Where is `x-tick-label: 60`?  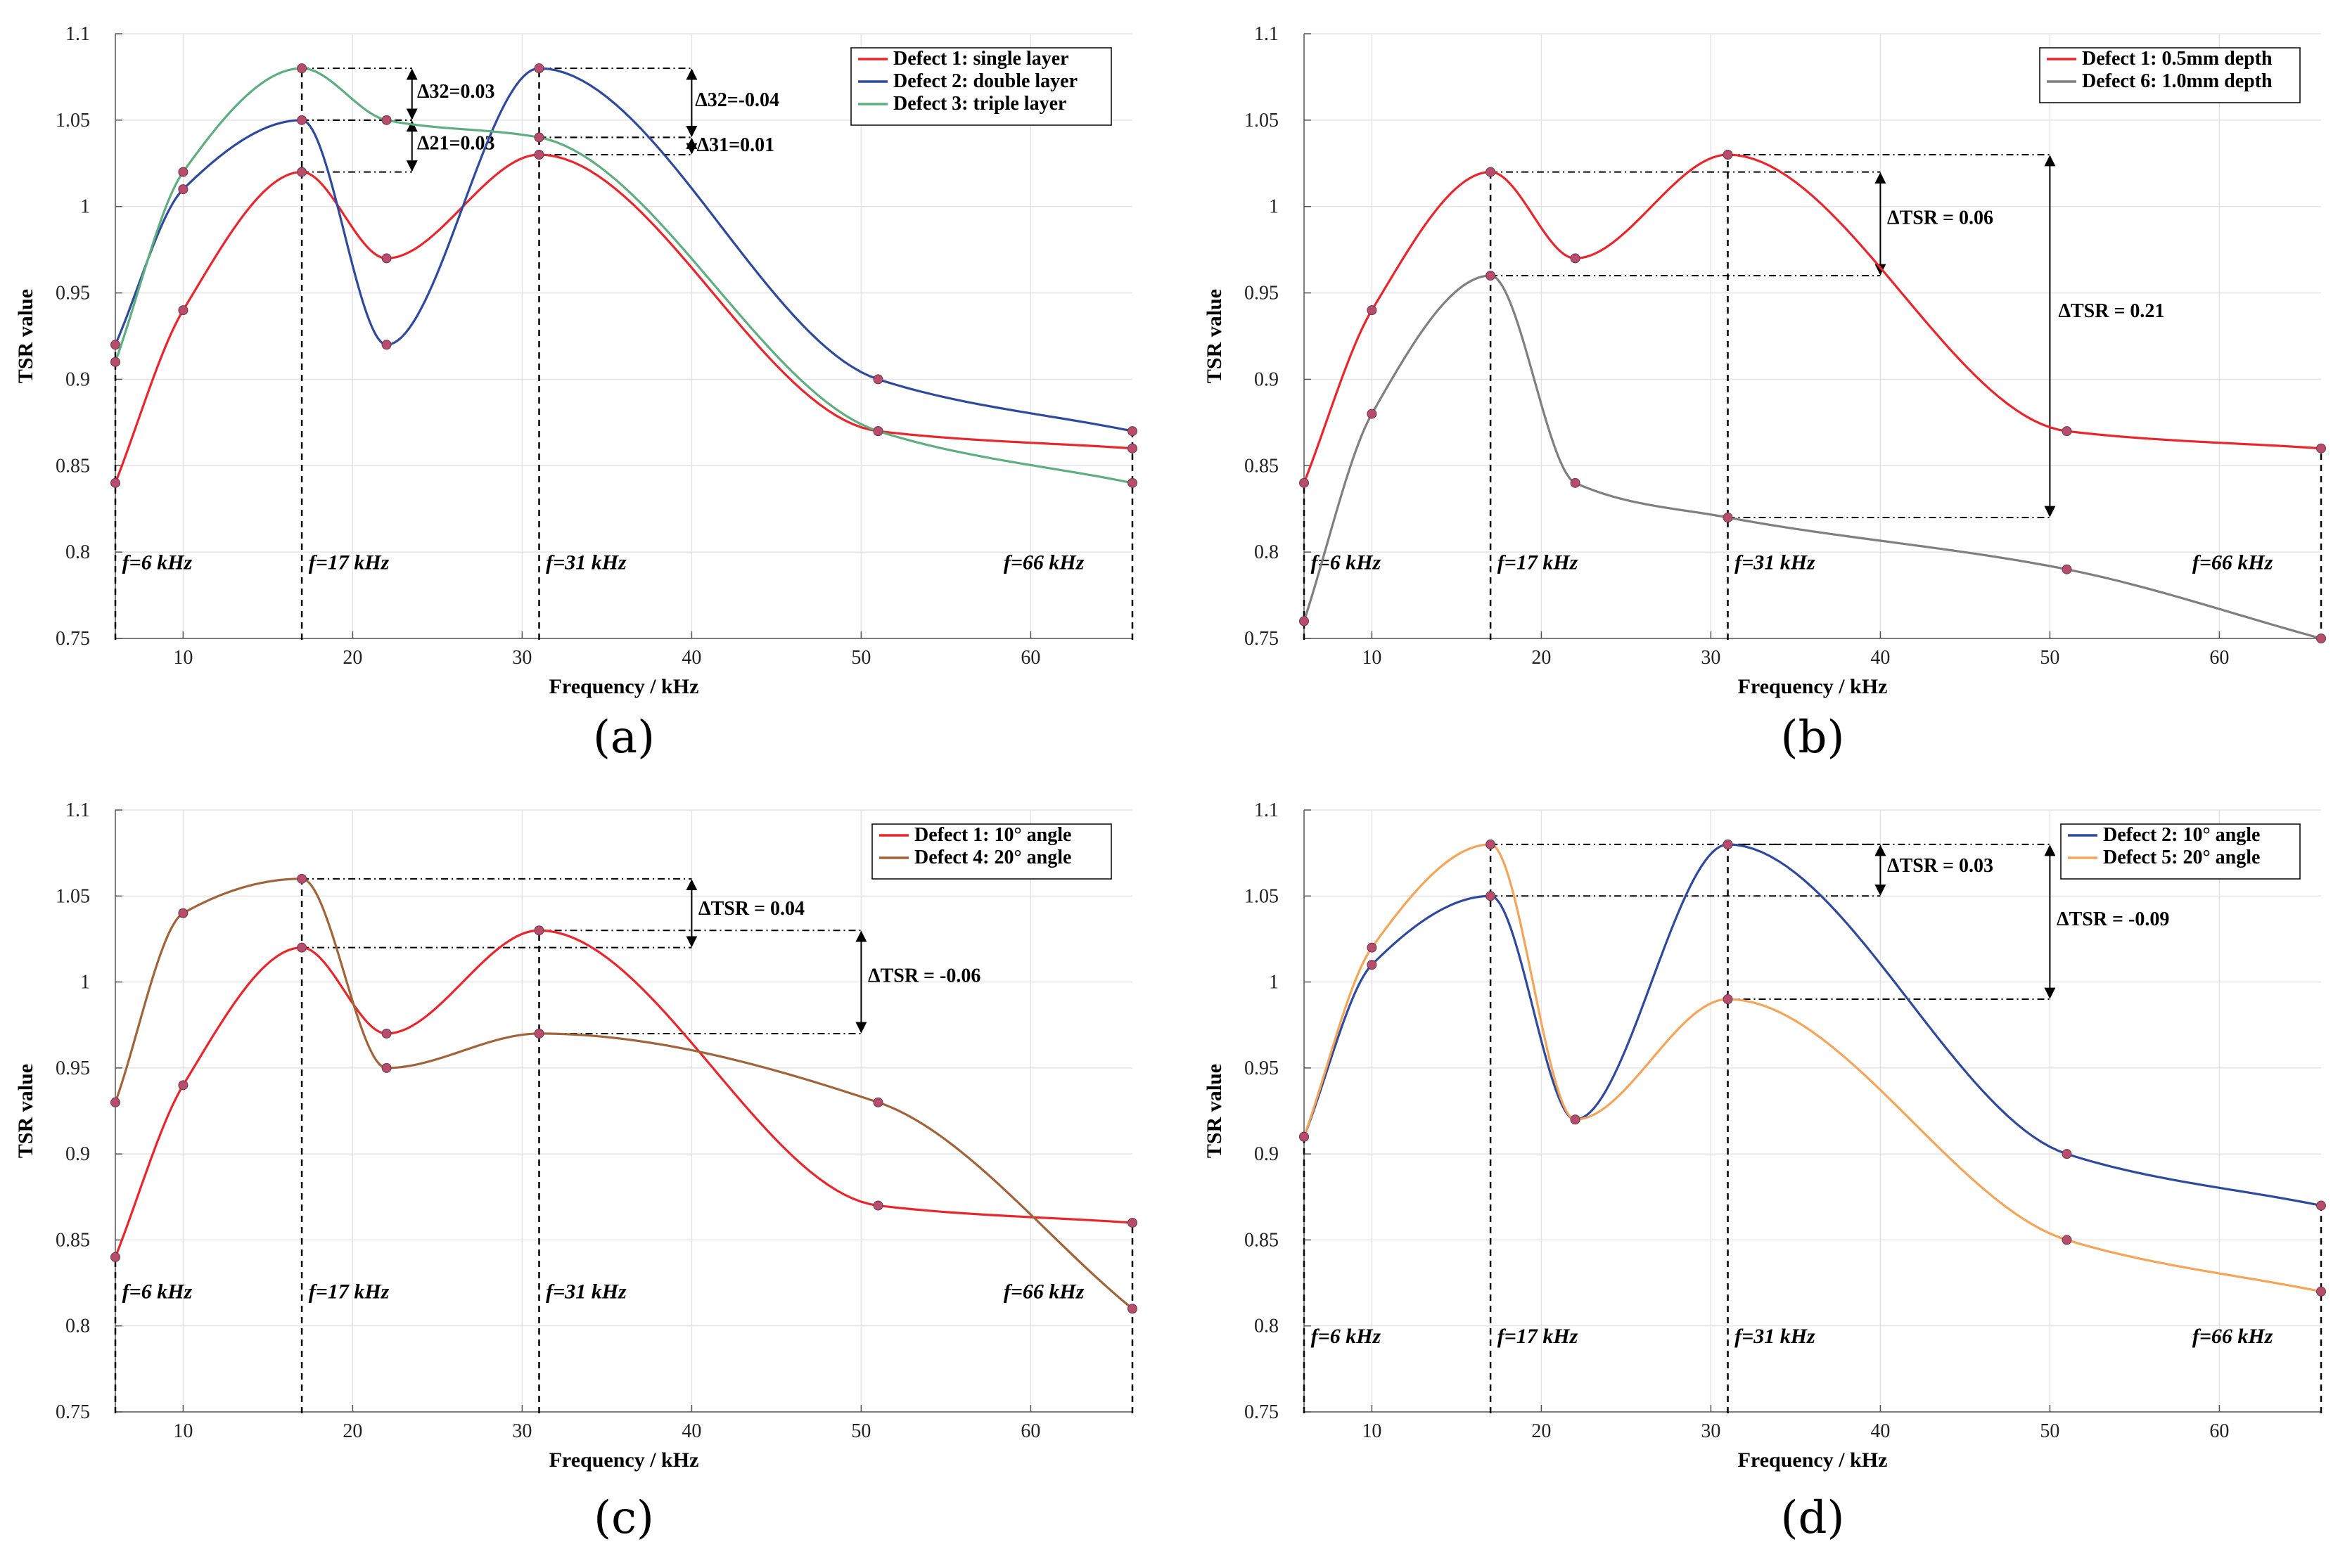
x-tick-label: 60 is located at coordinates (2219, 1431).